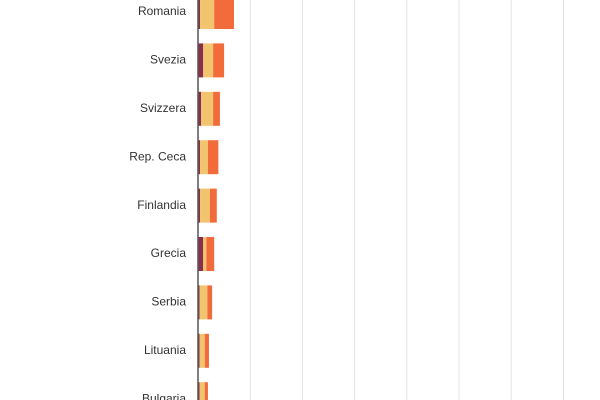  Describe the element at coordinates (157, 156) in the screenshot. I see `y-tick-label: Rep. Ceca` at that location.